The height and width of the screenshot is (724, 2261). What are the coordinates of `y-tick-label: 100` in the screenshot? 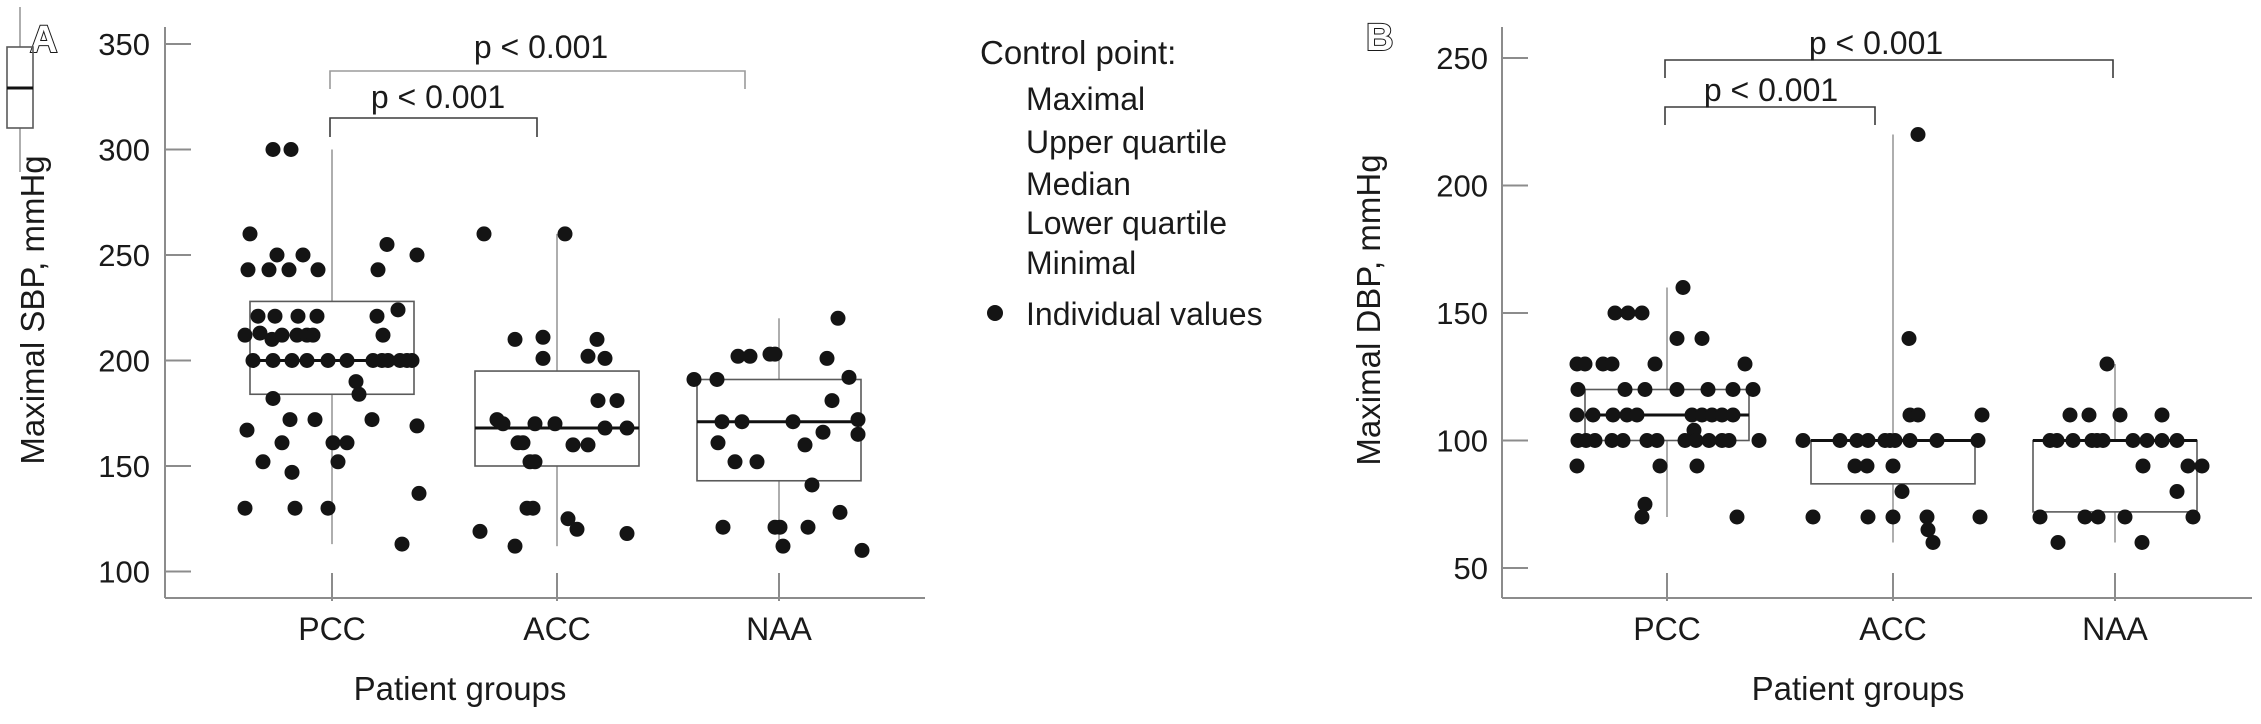 It's located at (124, 572).